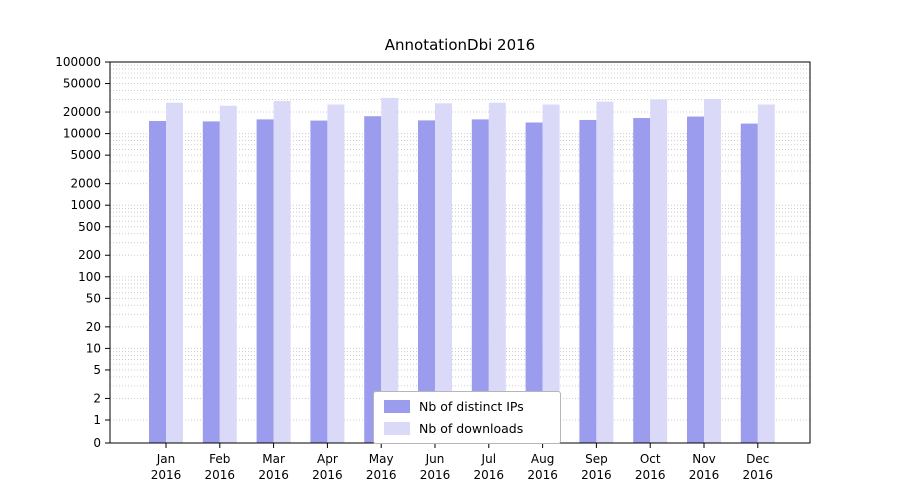 This screenshot has height=500, width=900. Describe the element at coordinates (97, 370) in the screenshot. I see `y-tick-label: 5` at that location.